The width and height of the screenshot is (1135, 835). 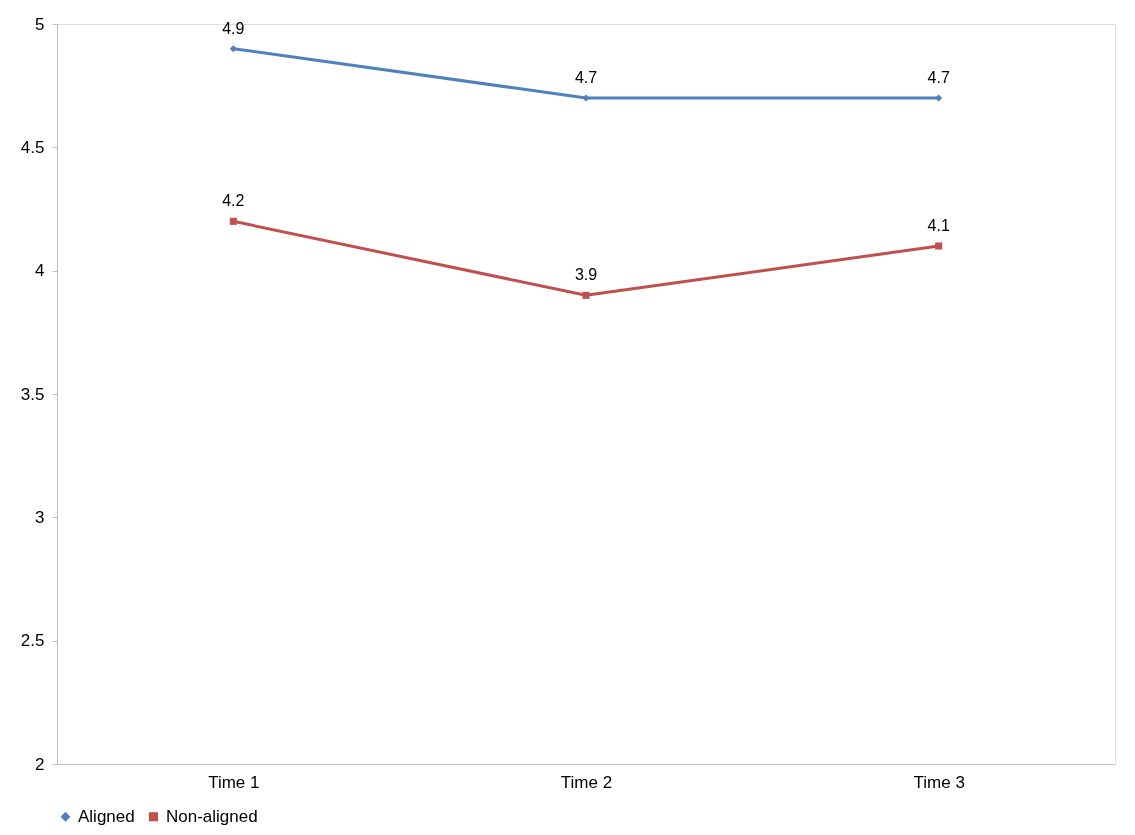 I want to click on y-tick-label: 4.5, so click(x=32, y=147).